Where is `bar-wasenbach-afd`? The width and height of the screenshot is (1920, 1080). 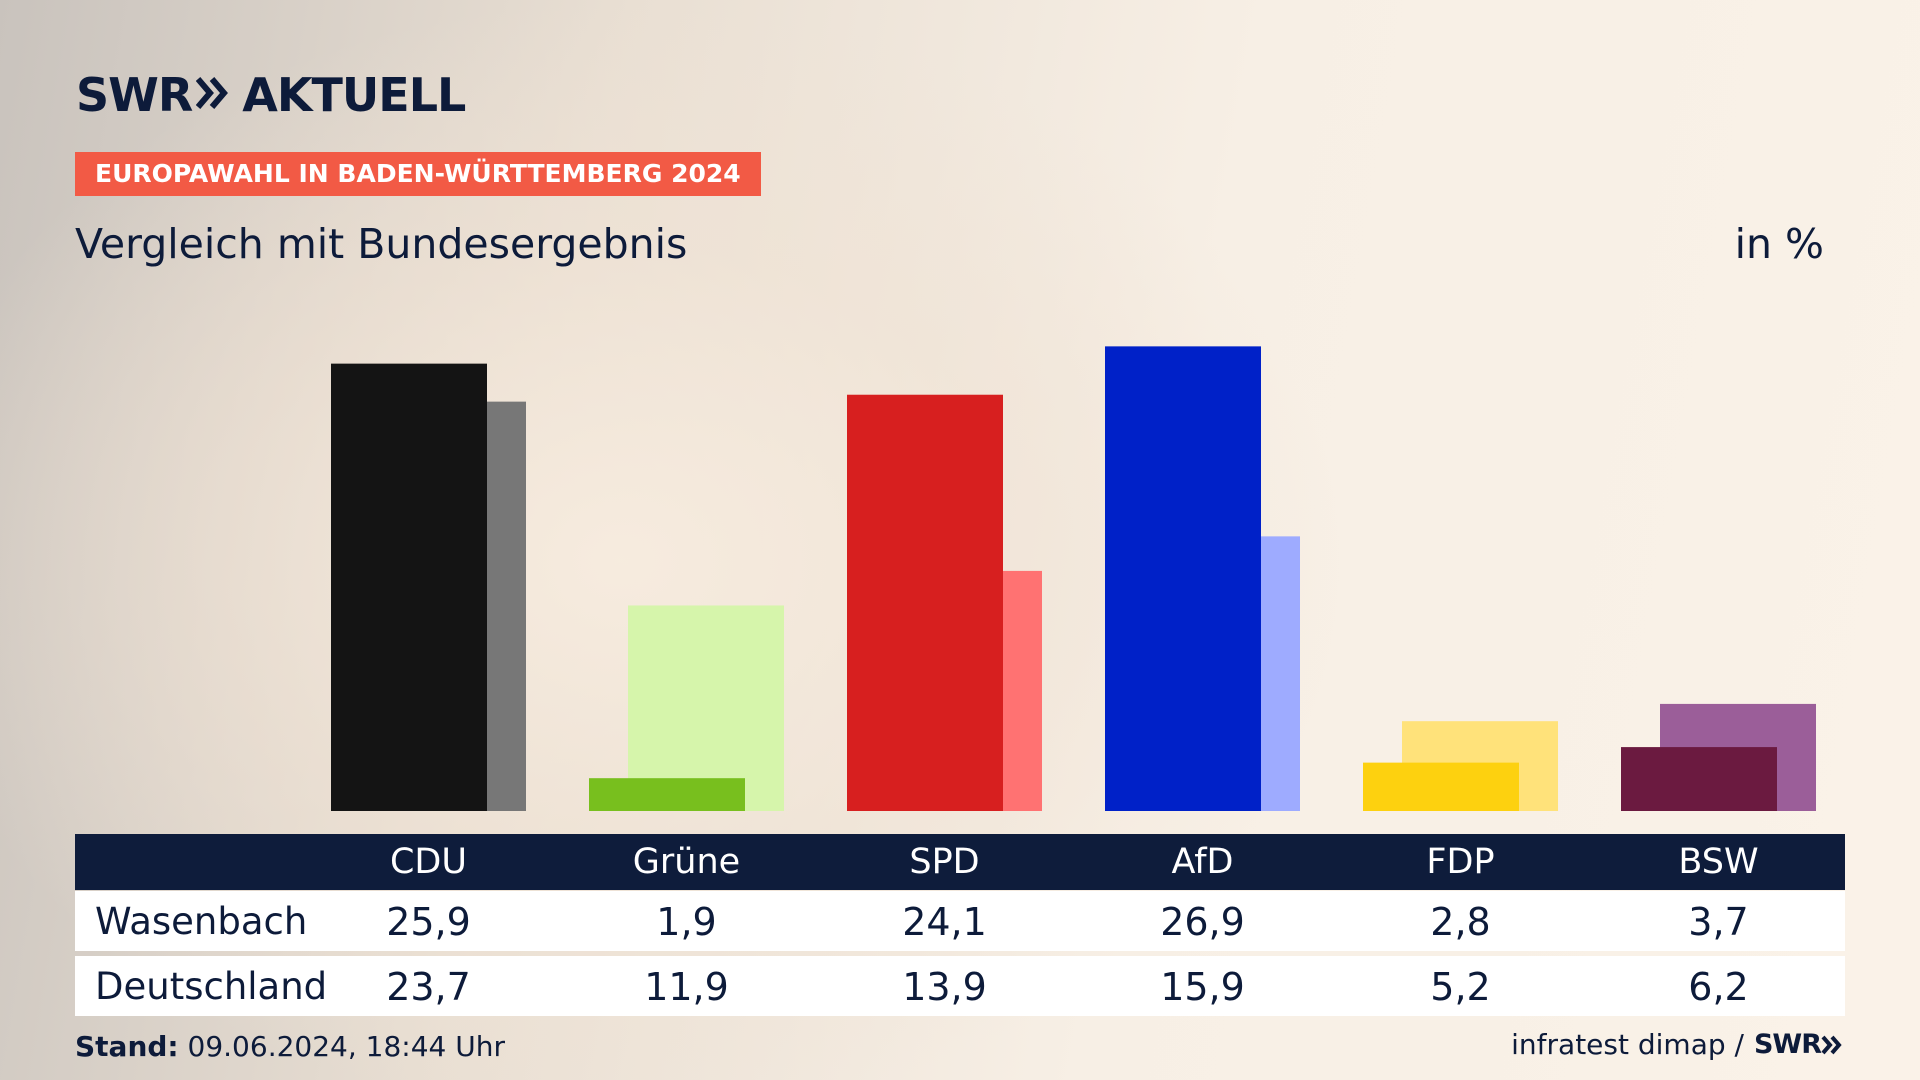 bar-wasenbach-afd is located at coordinates (1183, 578).